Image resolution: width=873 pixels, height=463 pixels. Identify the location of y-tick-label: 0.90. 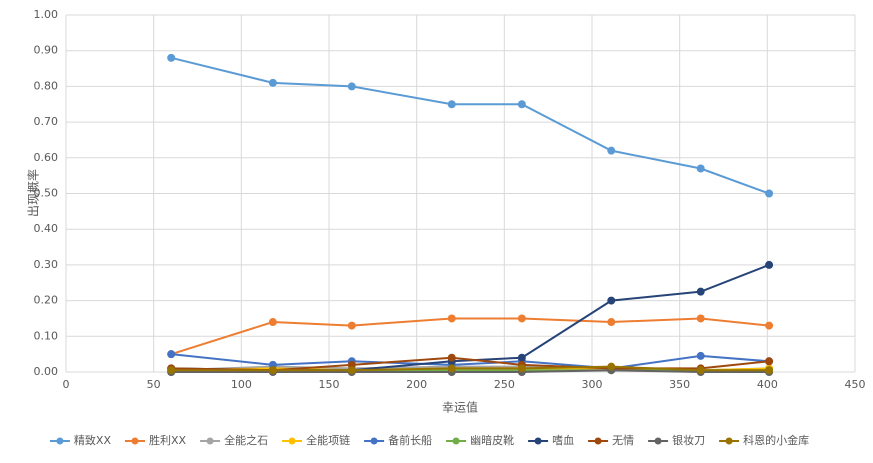
(46, 50).